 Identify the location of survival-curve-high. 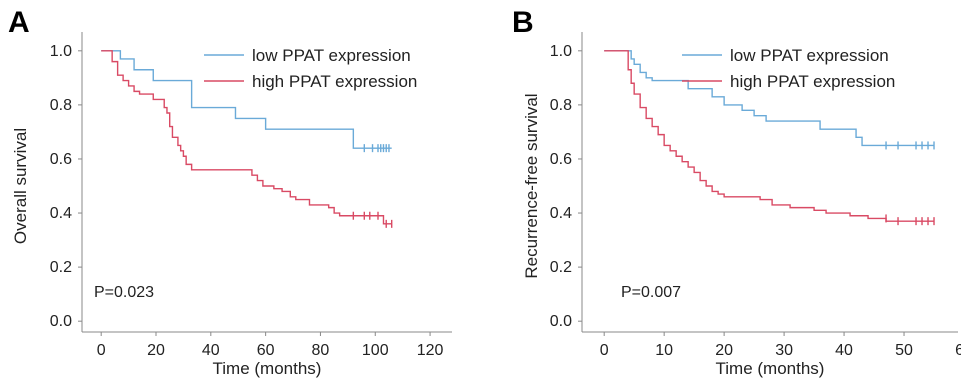
(246, 137).